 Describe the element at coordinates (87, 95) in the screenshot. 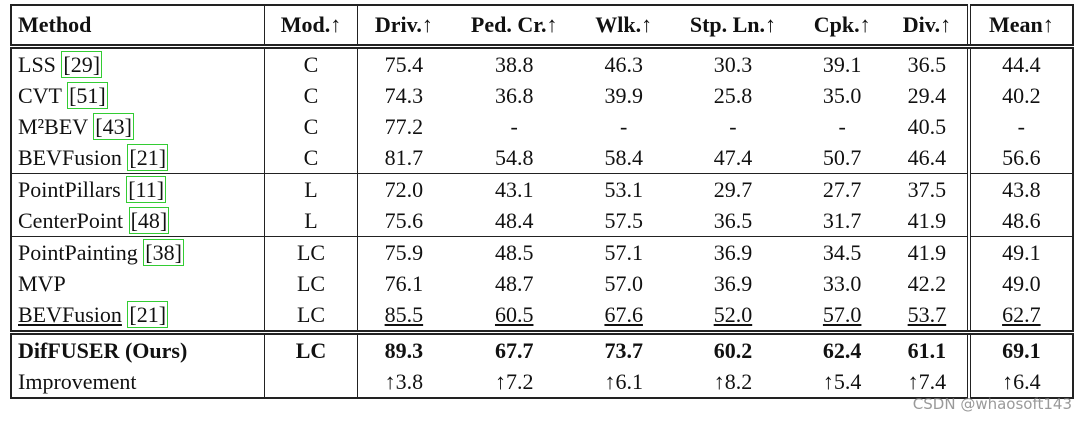

I see `citation: [51]` at that location.